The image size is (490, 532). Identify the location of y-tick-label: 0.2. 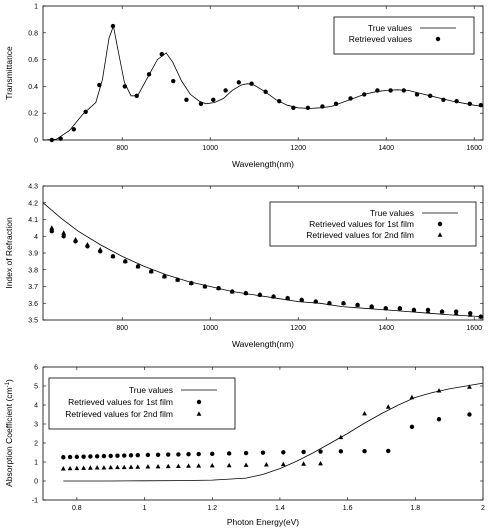
(33, 114).